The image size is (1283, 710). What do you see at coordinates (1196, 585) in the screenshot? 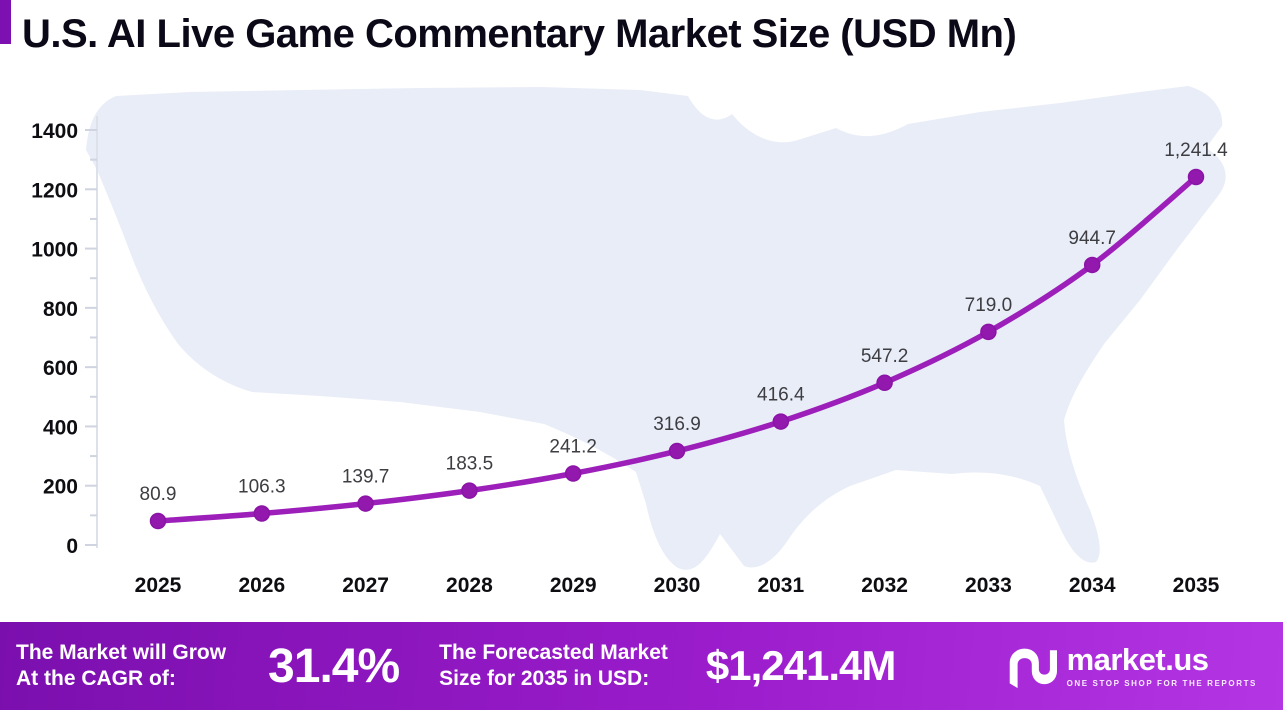
I see `x-axis-label: 2035` at bounding box center [1196, 585].